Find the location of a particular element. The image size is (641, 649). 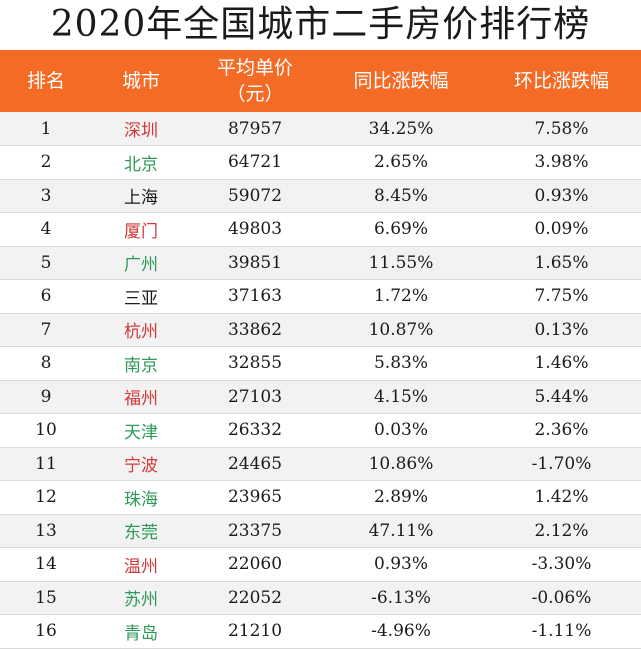

yoy-cell: 47.11% is located at coordinates (401, 531).